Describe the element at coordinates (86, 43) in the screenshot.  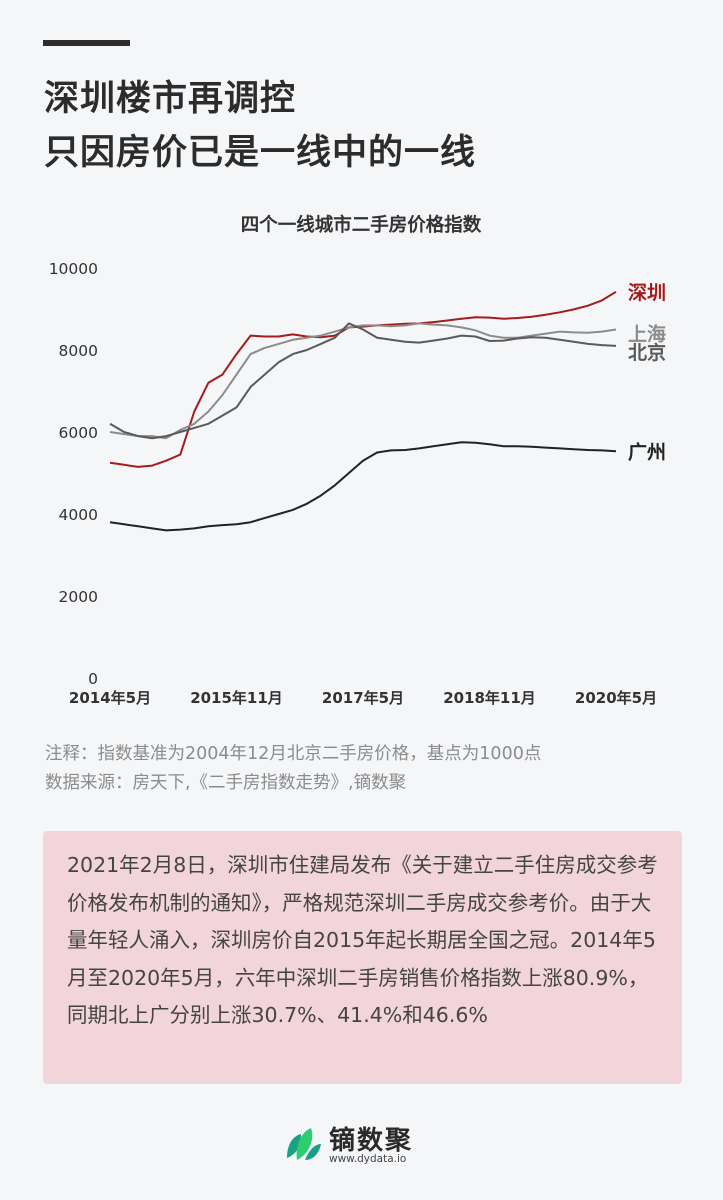
I see `title-accent-bar` at that location.